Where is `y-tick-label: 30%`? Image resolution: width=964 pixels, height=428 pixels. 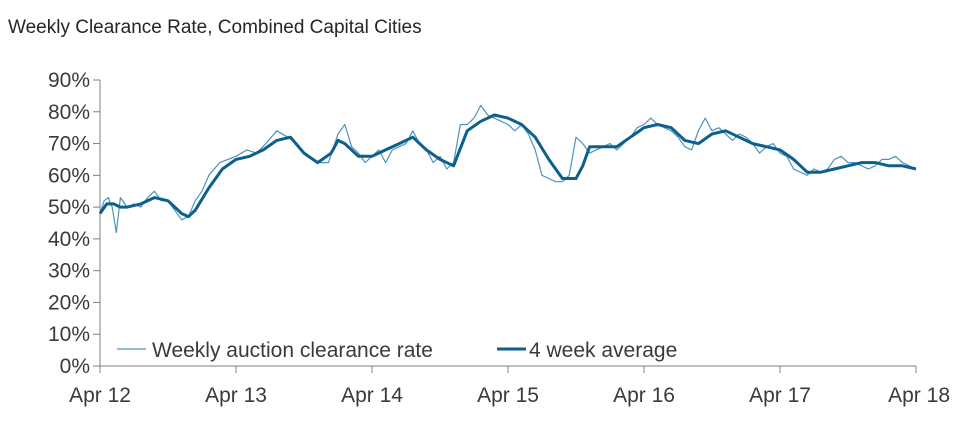 y-tick-label: 30% is located at coordinates (69, 271).